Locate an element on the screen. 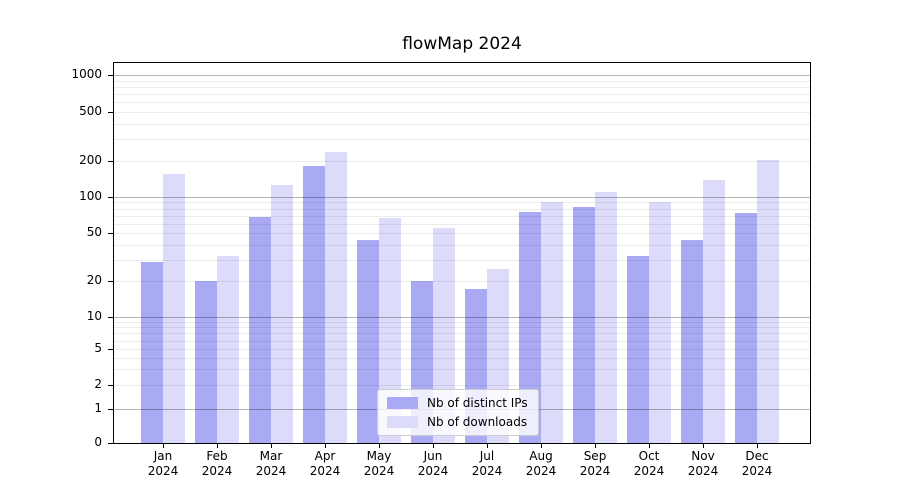 This screenshot has height=500, width=900. bar-downloads-aug is located at coordinates (552, 322).